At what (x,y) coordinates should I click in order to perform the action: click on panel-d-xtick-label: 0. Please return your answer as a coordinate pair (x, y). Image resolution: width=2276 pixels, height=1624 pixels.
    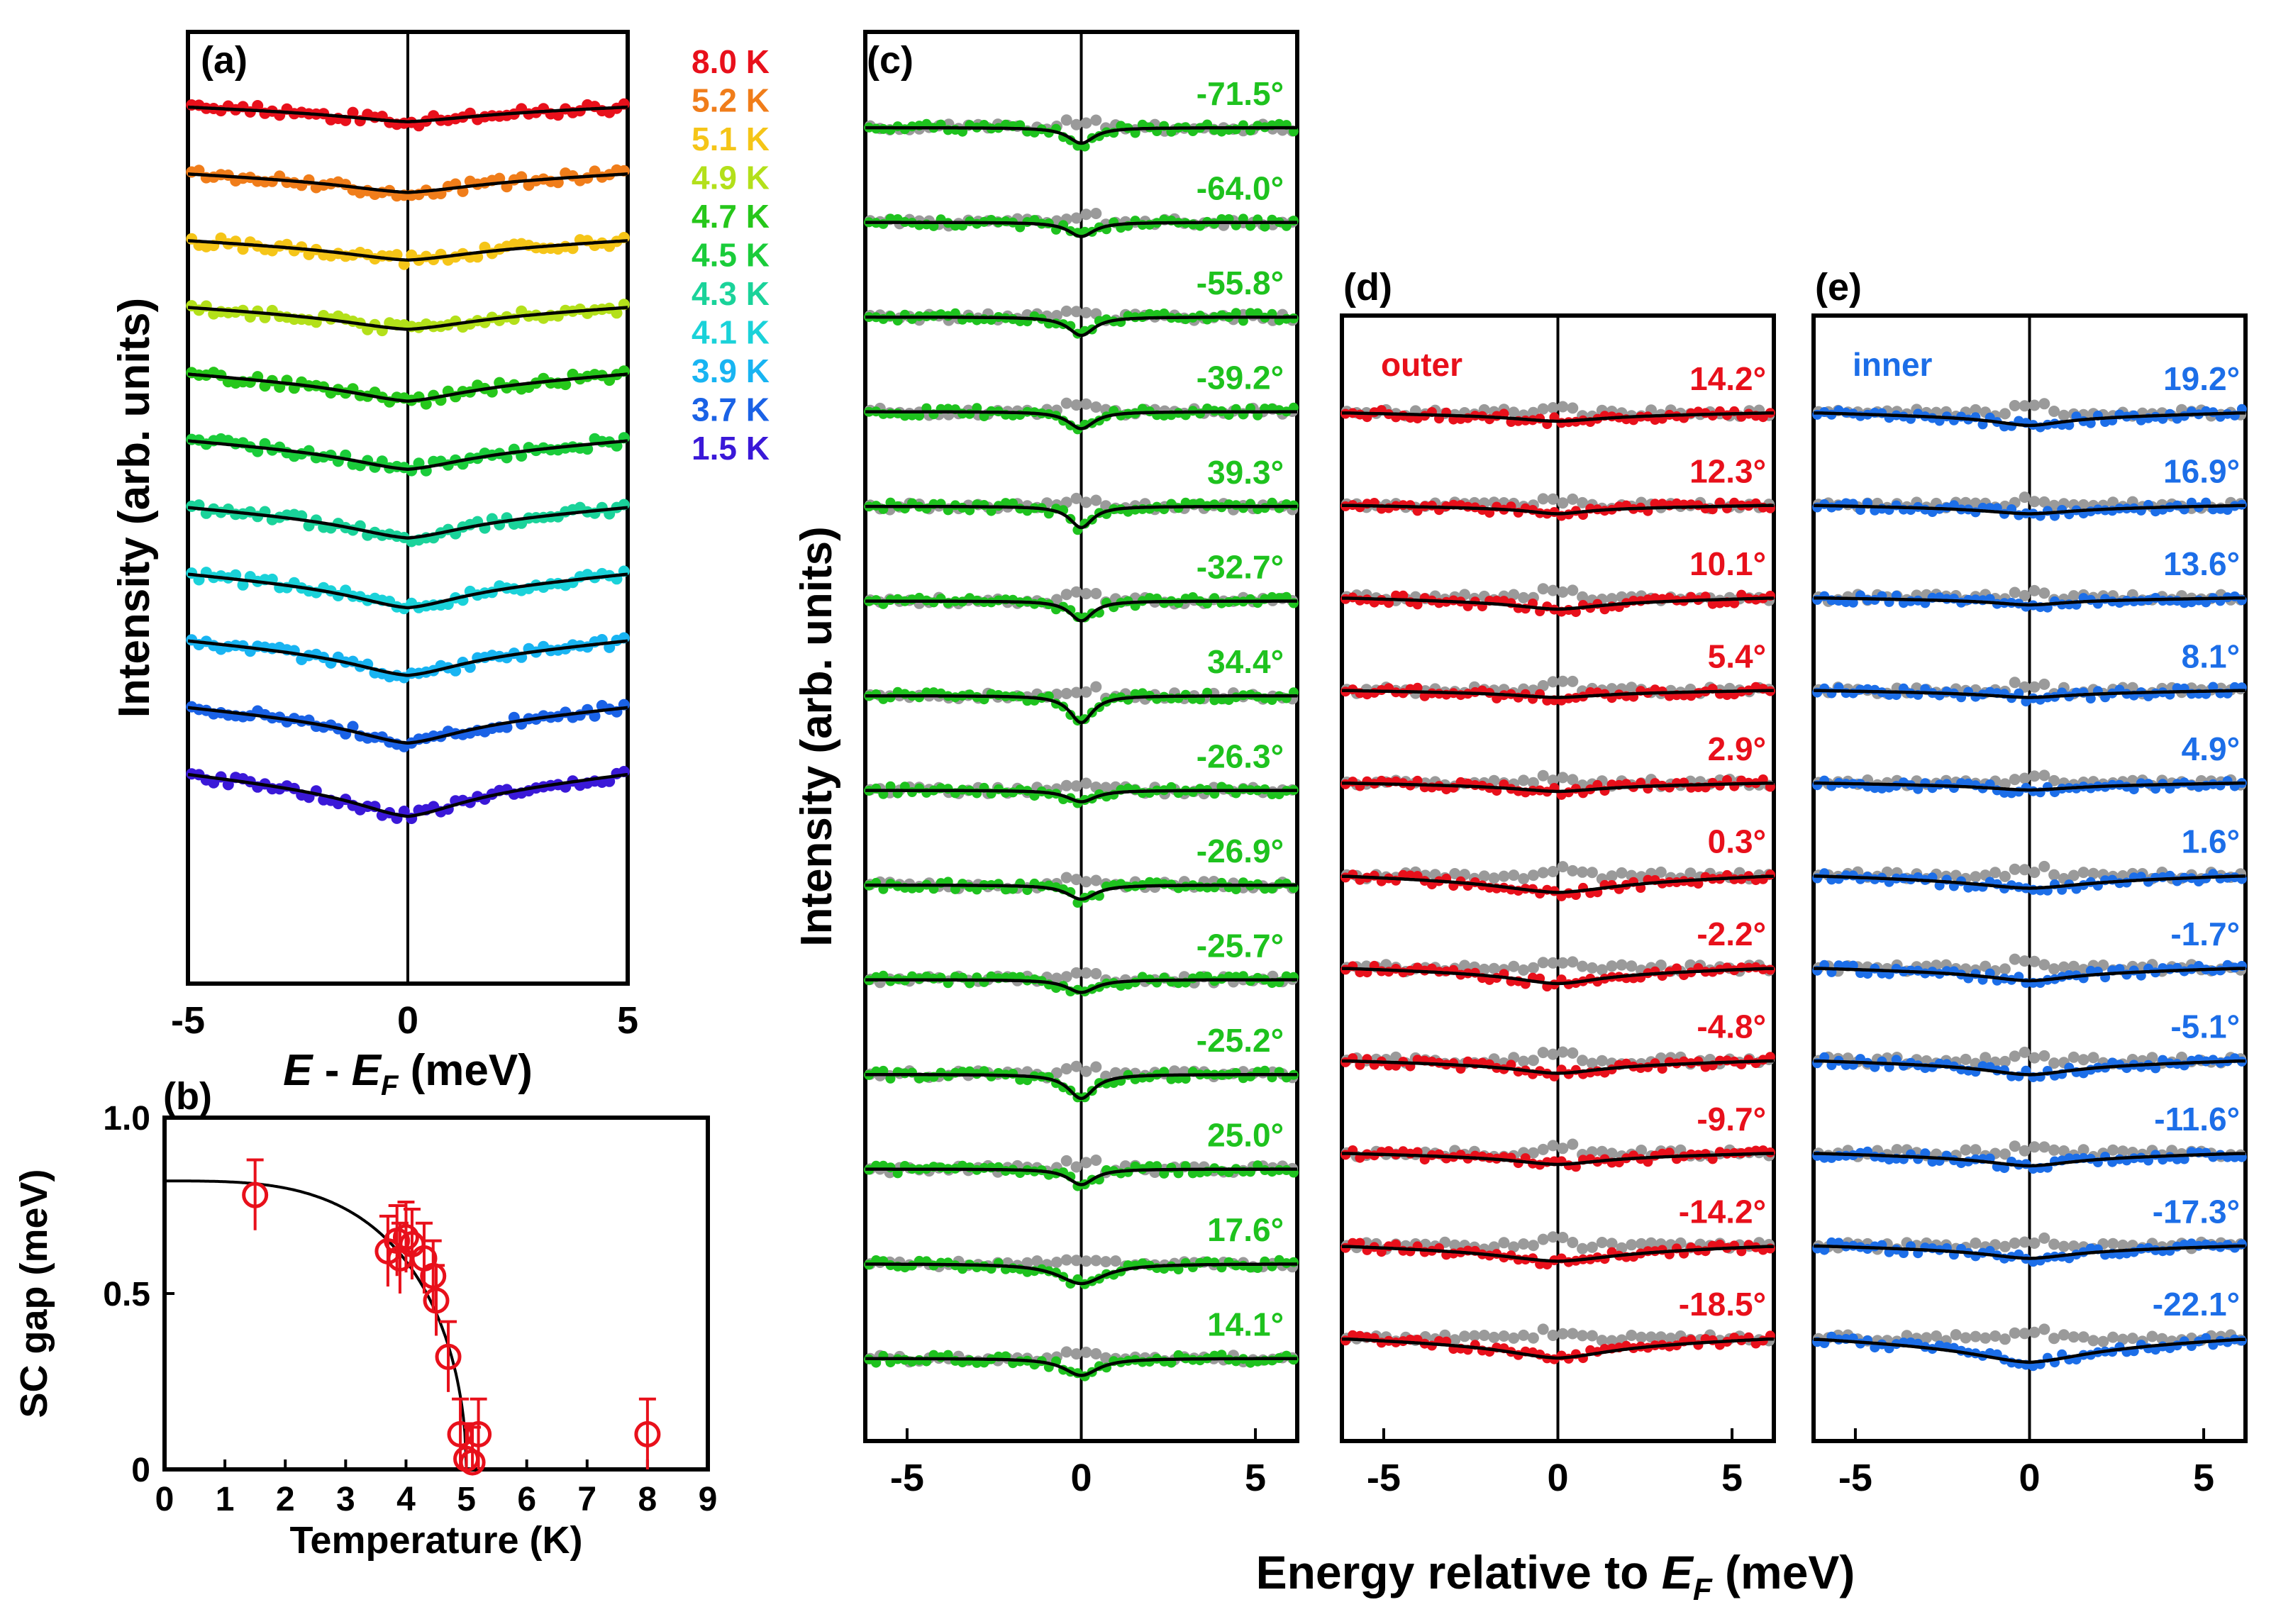
    Looking at the image, I should click on (1557, 1478).